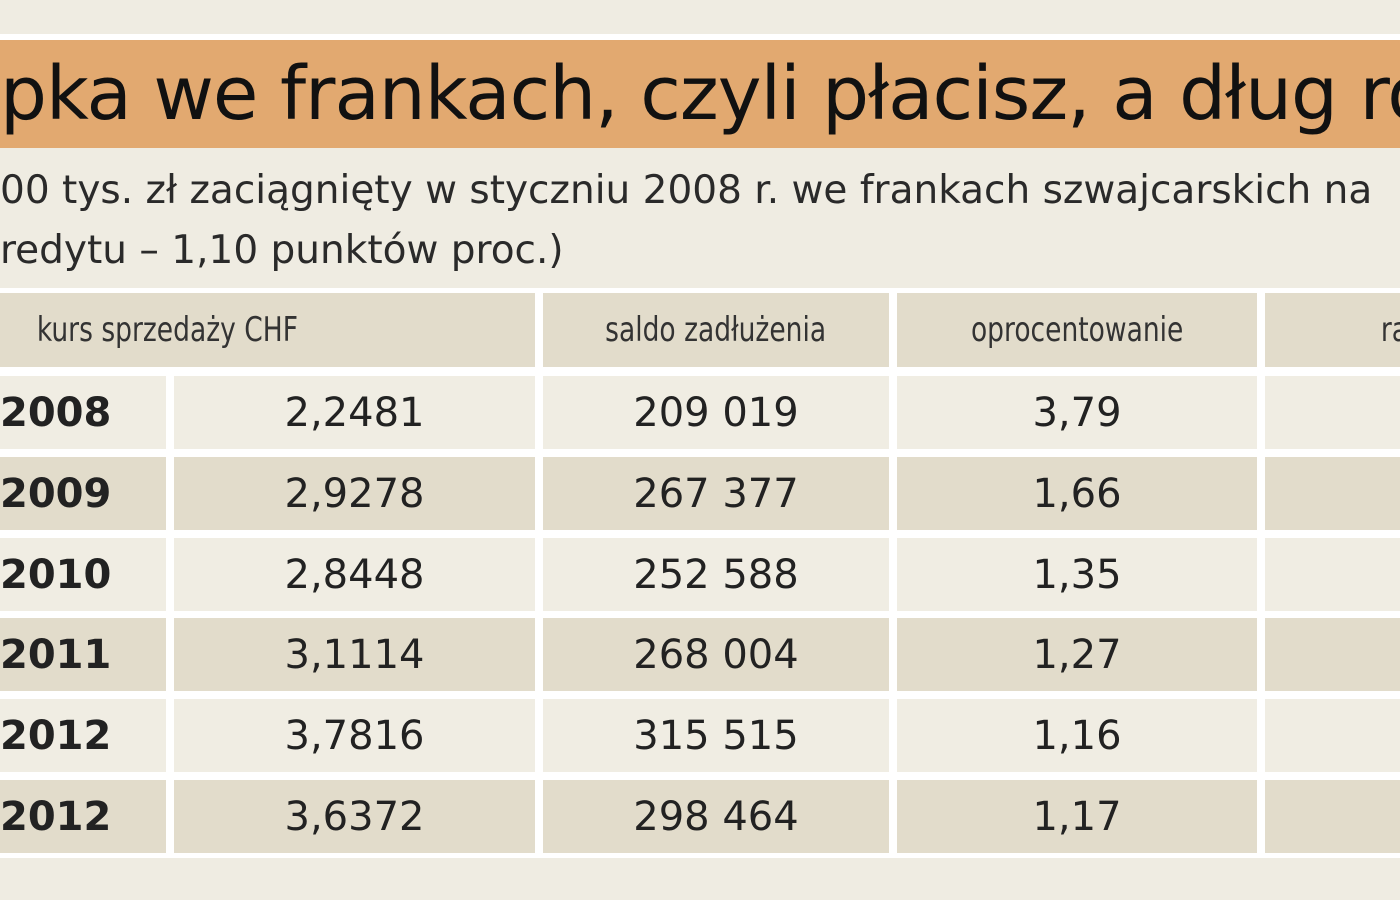 The height and width of the screenshot is (900, 1400). I want to click on header-text: oprocentowanie, so click(1077, 330).